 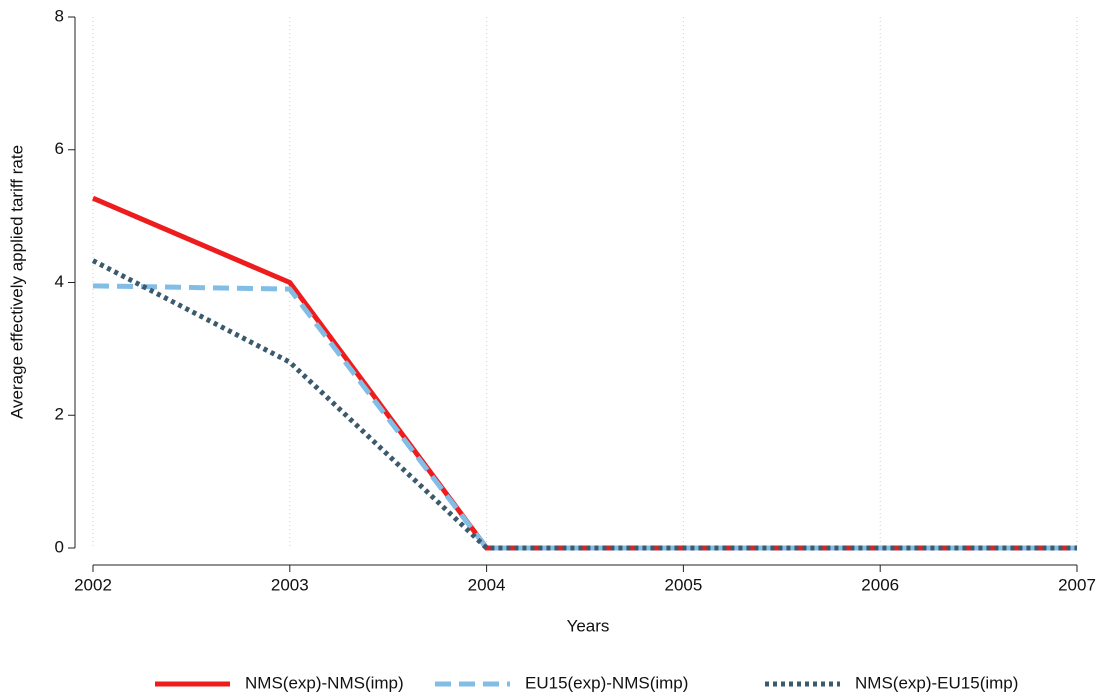 What do you see at coordinates (290, 584) in the screenshot?
I see `x-tick-label: 2003` at bounding box center [290, 584].